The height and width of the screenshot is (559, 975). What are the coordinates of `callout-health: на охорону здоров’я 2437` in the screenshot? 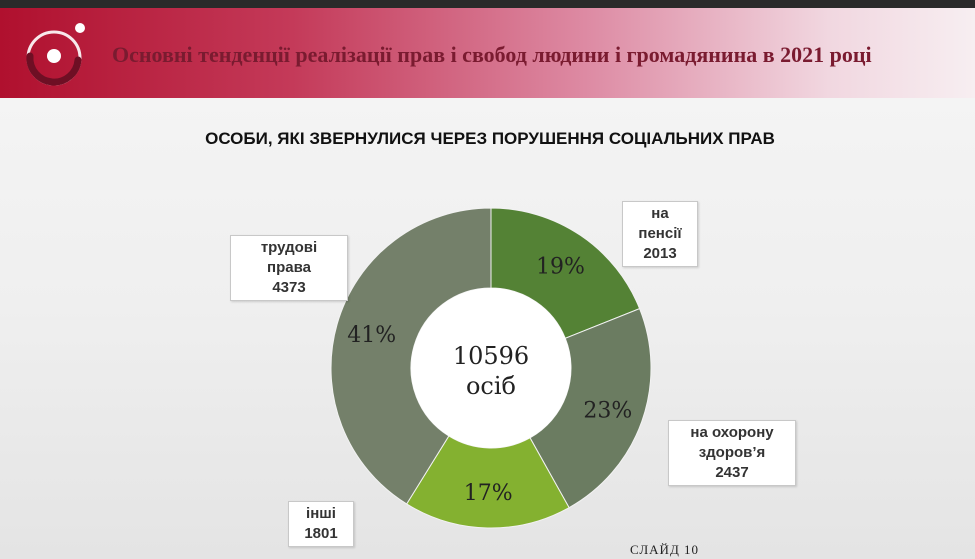 It's located at (732, 453).